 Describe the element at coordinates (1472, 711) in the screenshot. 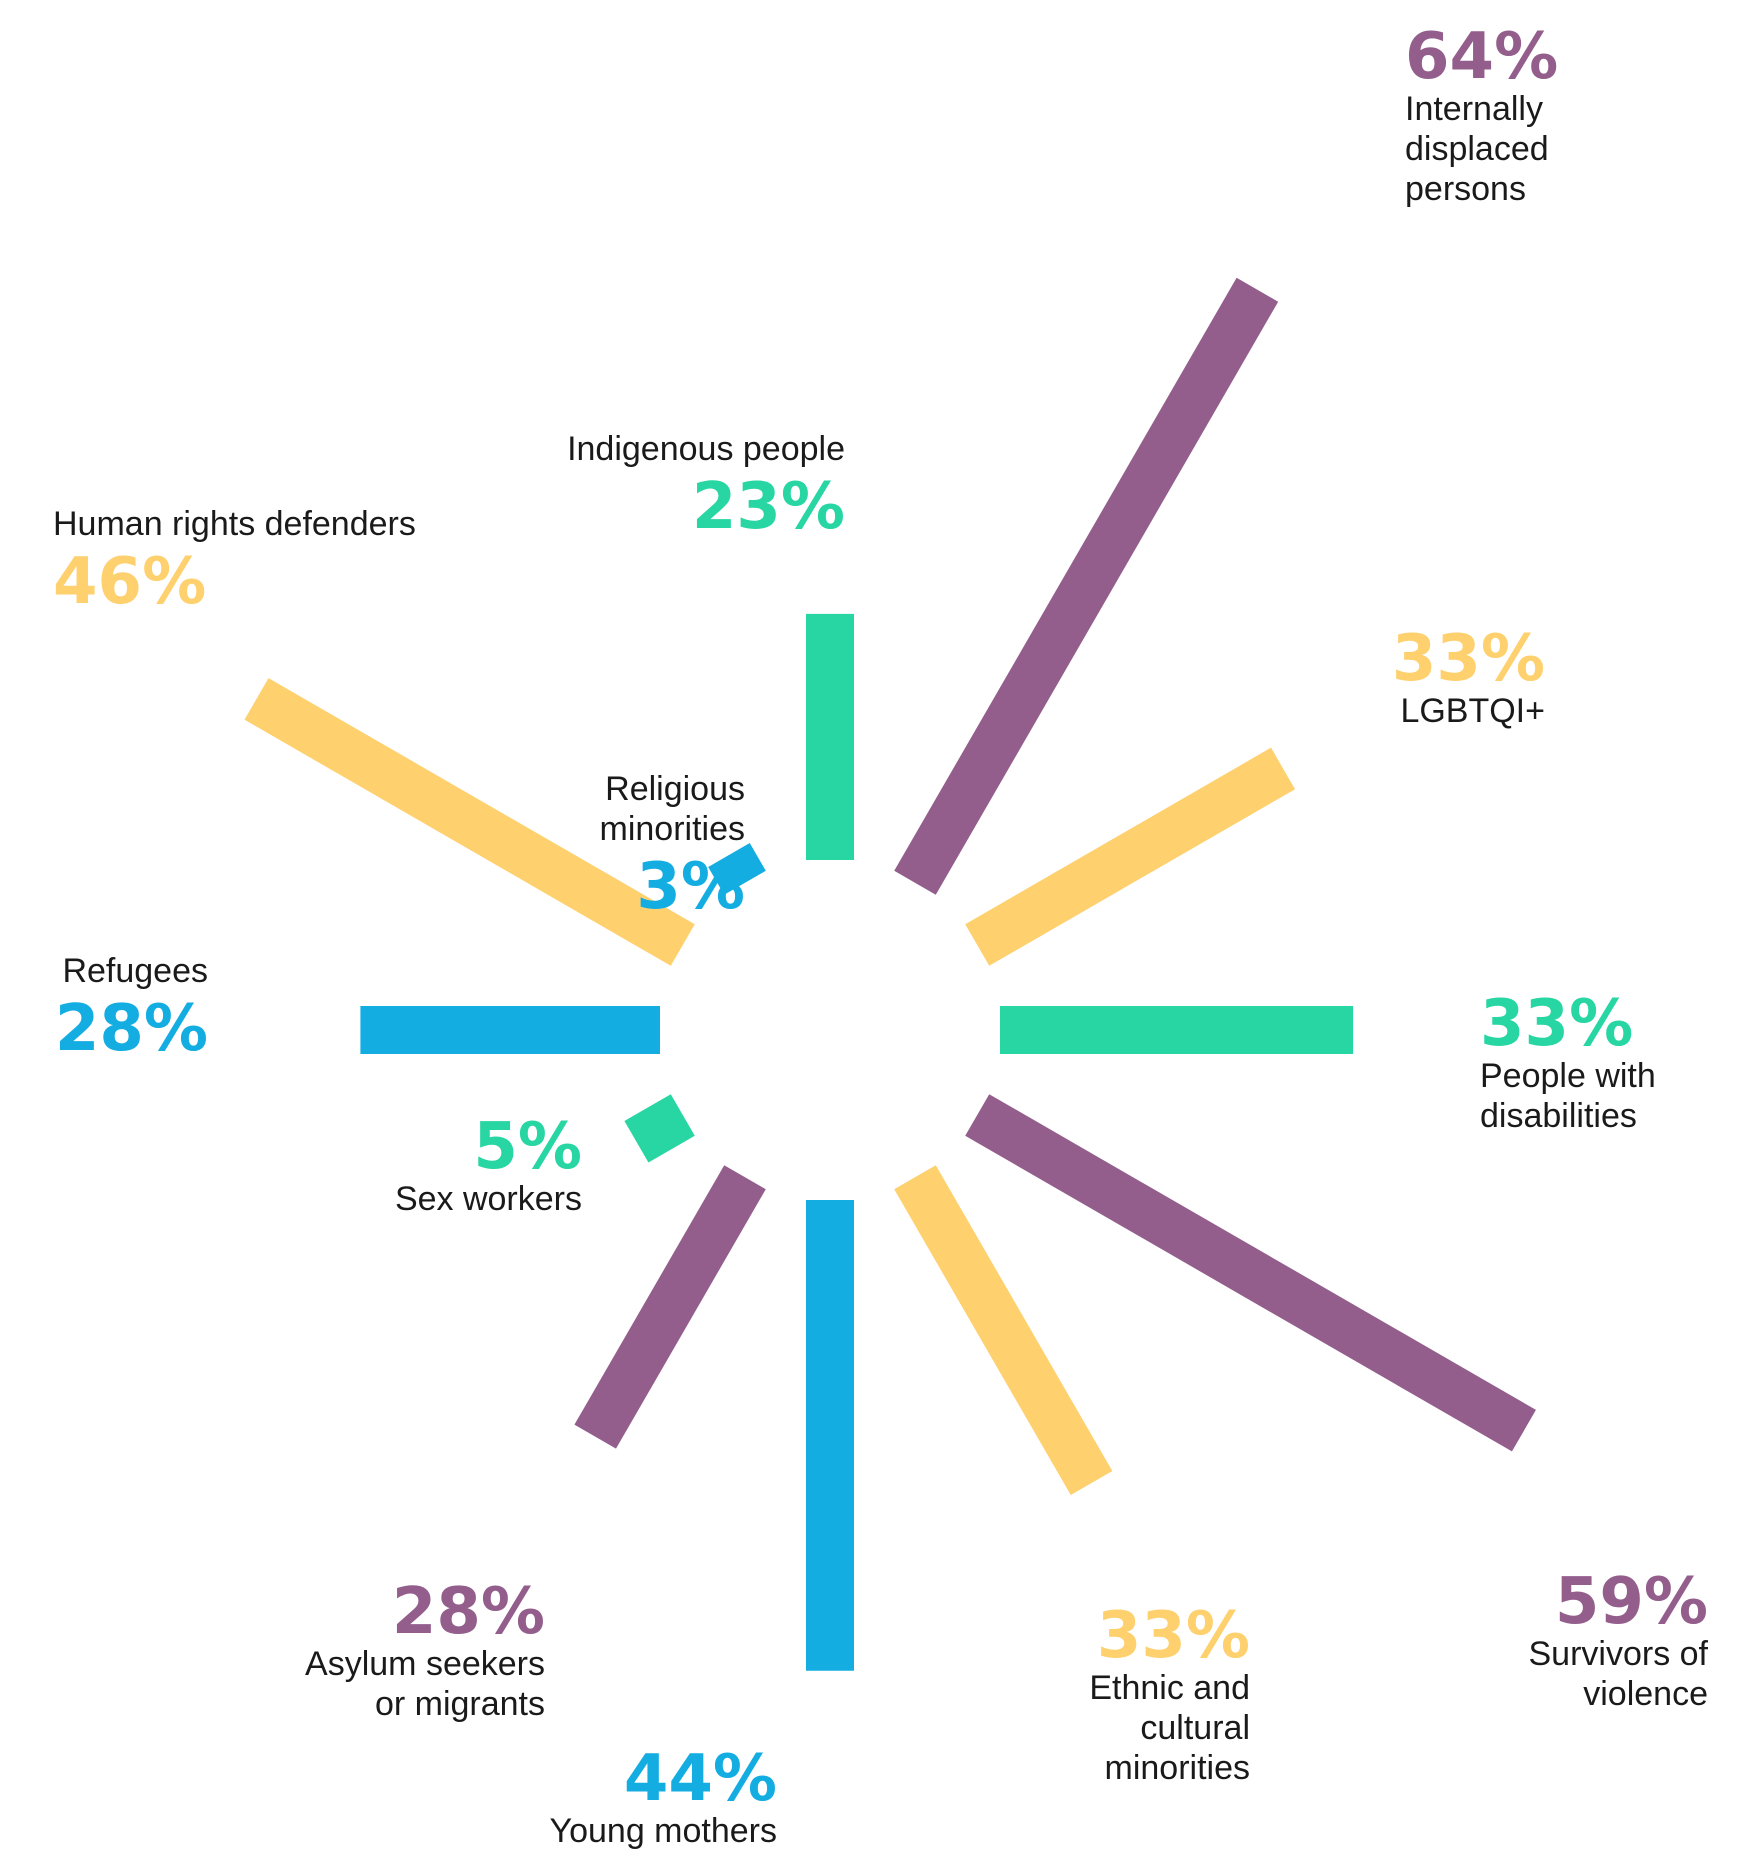

I see `category-label: LGBTQI+` at that location.